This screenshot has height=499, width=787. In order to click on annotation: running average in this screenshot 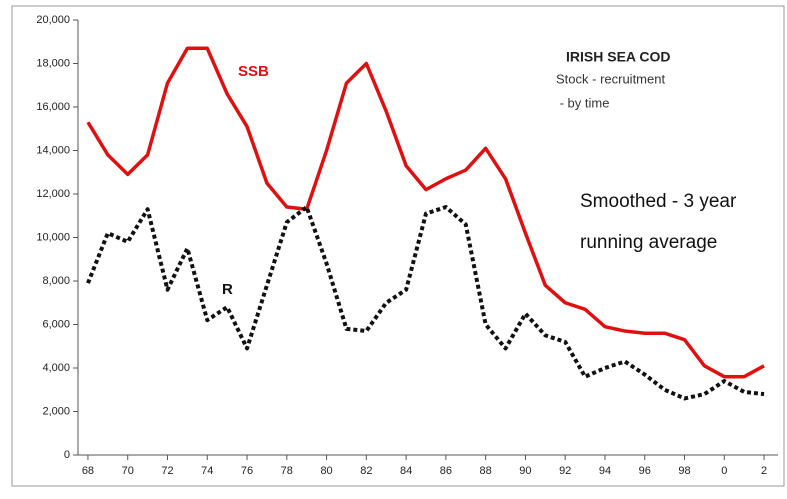, I will do `click(648, 242)`.